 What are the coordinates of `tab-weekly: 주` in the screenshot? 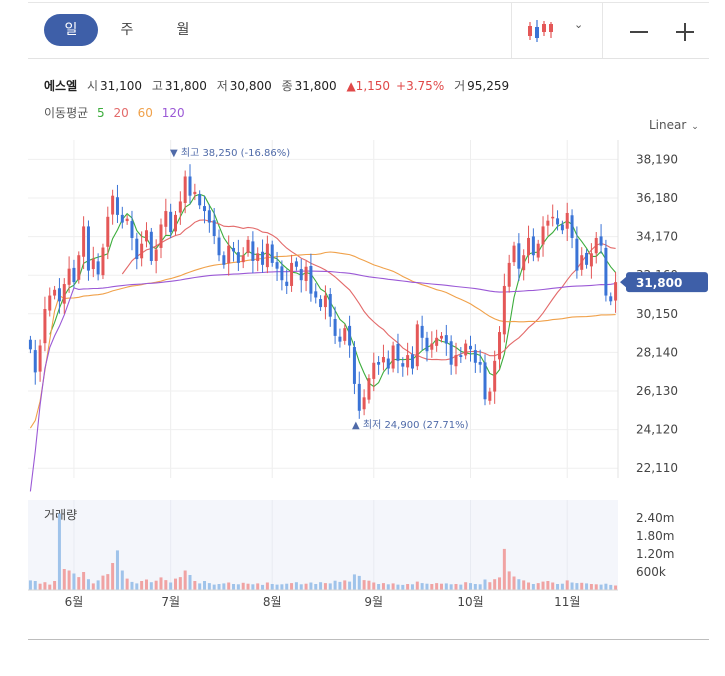 It's located at (127, 30).